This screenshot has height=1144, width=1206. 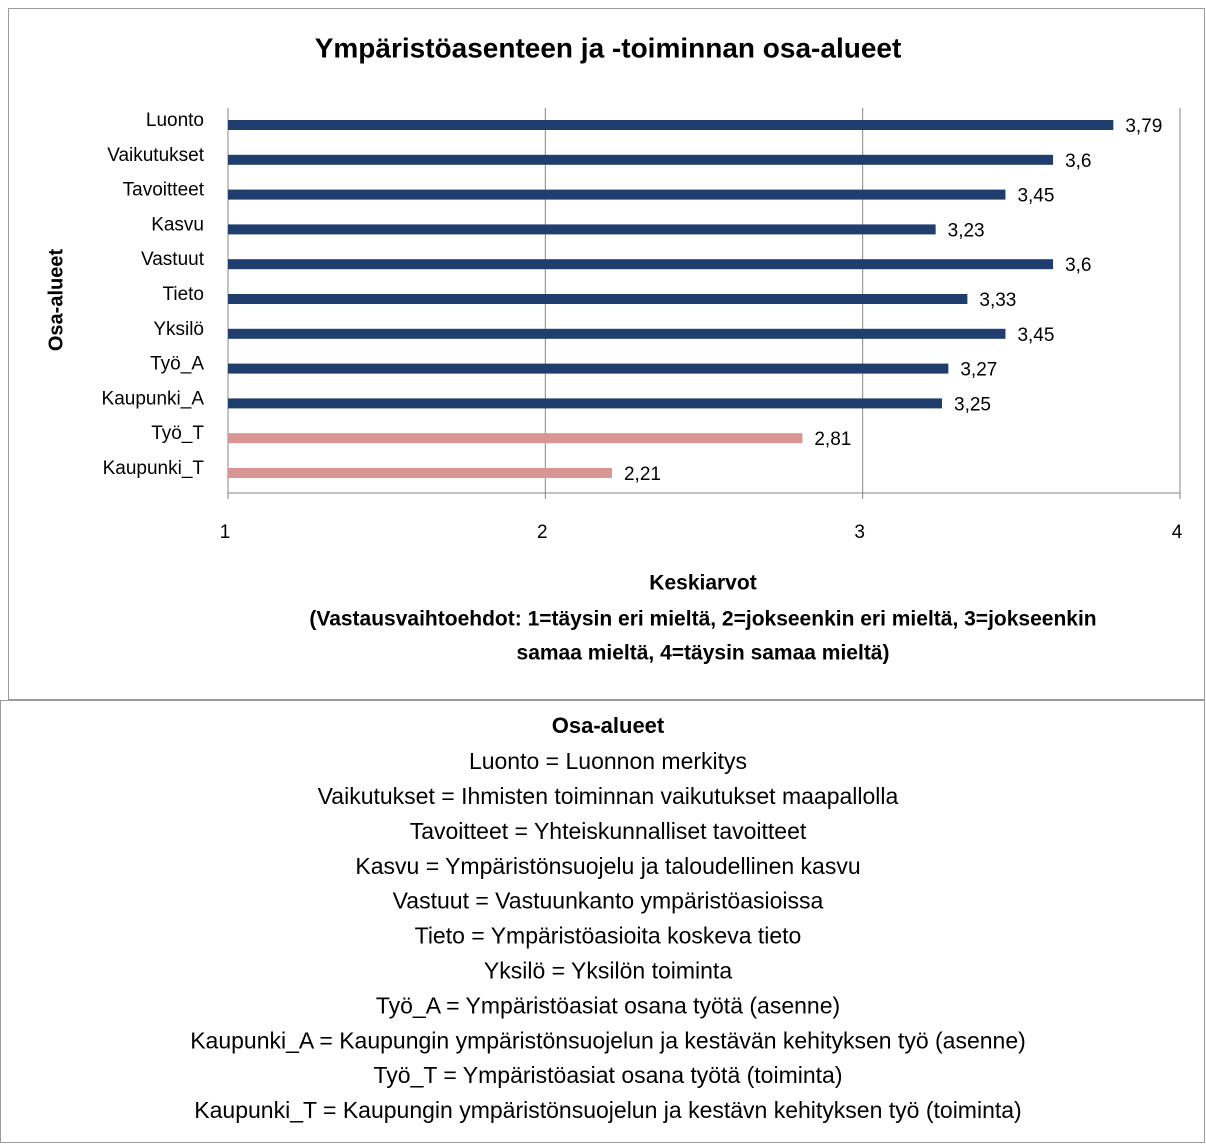 I want to click on x-tick-label: 2, so click(x=542, y=532).